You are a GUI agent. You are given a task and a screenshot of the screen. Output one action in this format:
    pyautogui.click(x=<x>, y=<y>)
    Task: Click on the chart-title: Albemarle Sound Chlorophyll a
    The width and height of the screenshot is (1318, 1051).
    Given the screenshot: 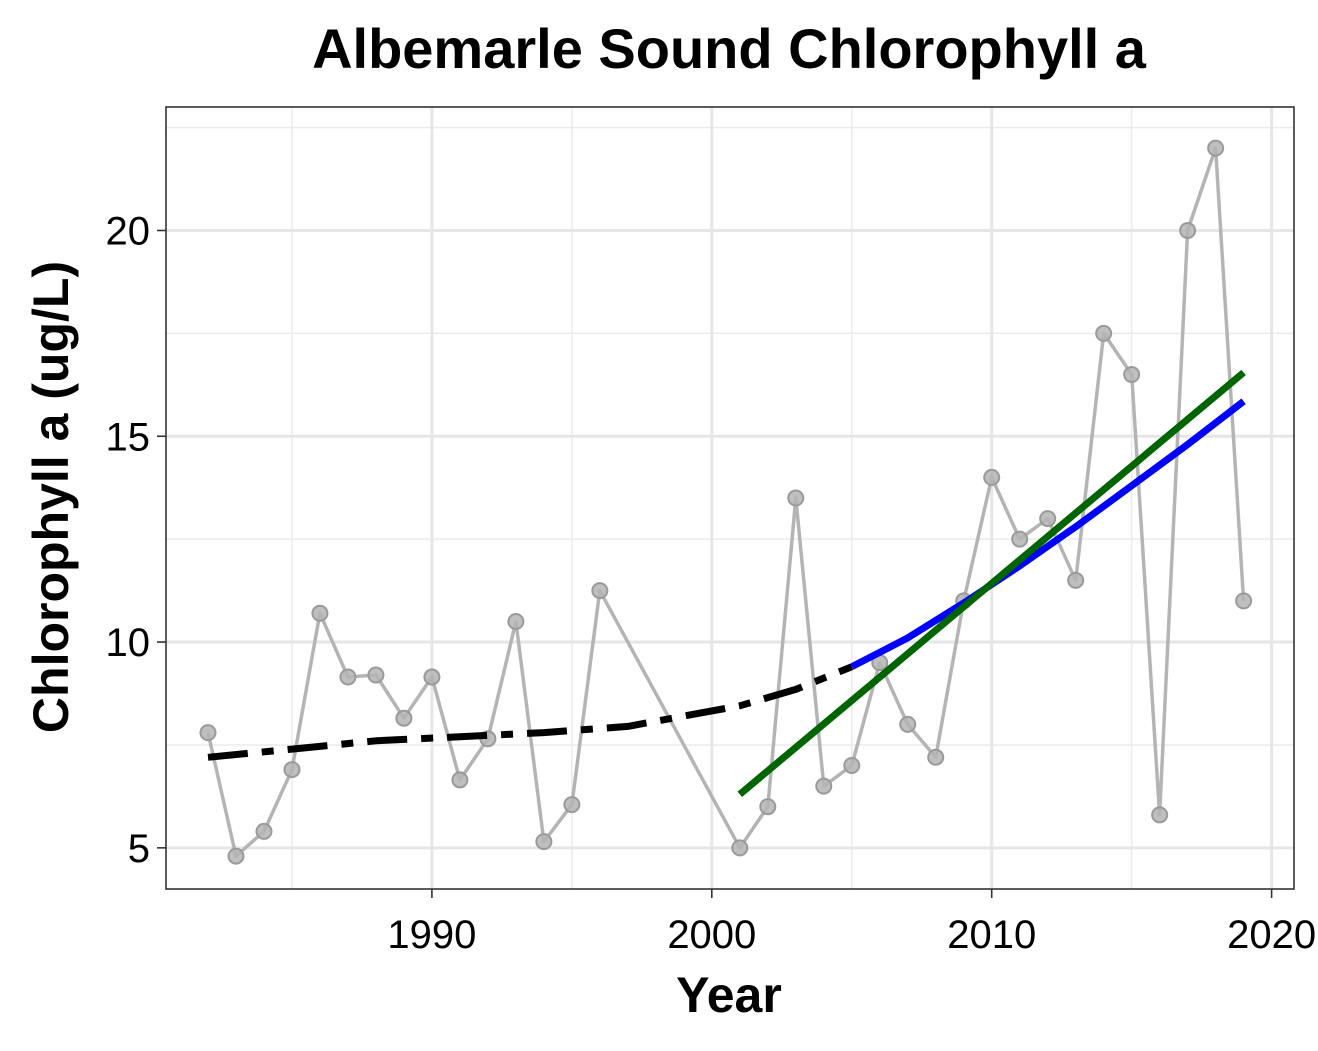 What is the action you would take?
    pyautogui.click(x=729, y=48)
    